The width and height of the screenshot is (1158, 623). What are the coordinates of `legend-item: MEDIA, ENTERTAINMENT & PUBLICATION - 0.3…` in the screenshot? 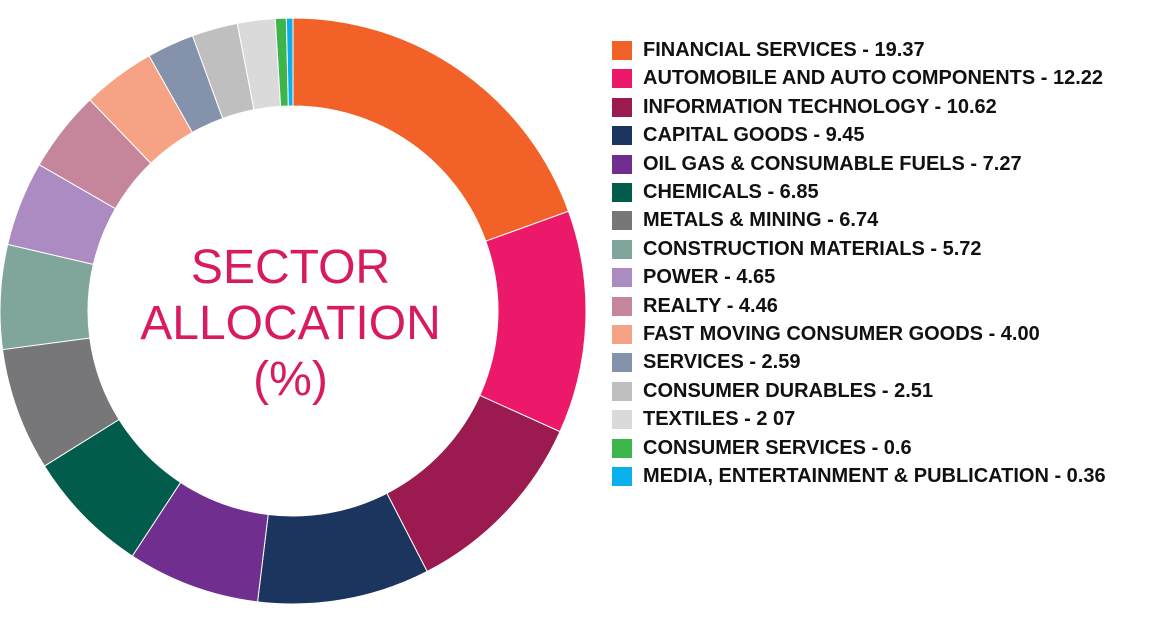 It's located at (885, 476).